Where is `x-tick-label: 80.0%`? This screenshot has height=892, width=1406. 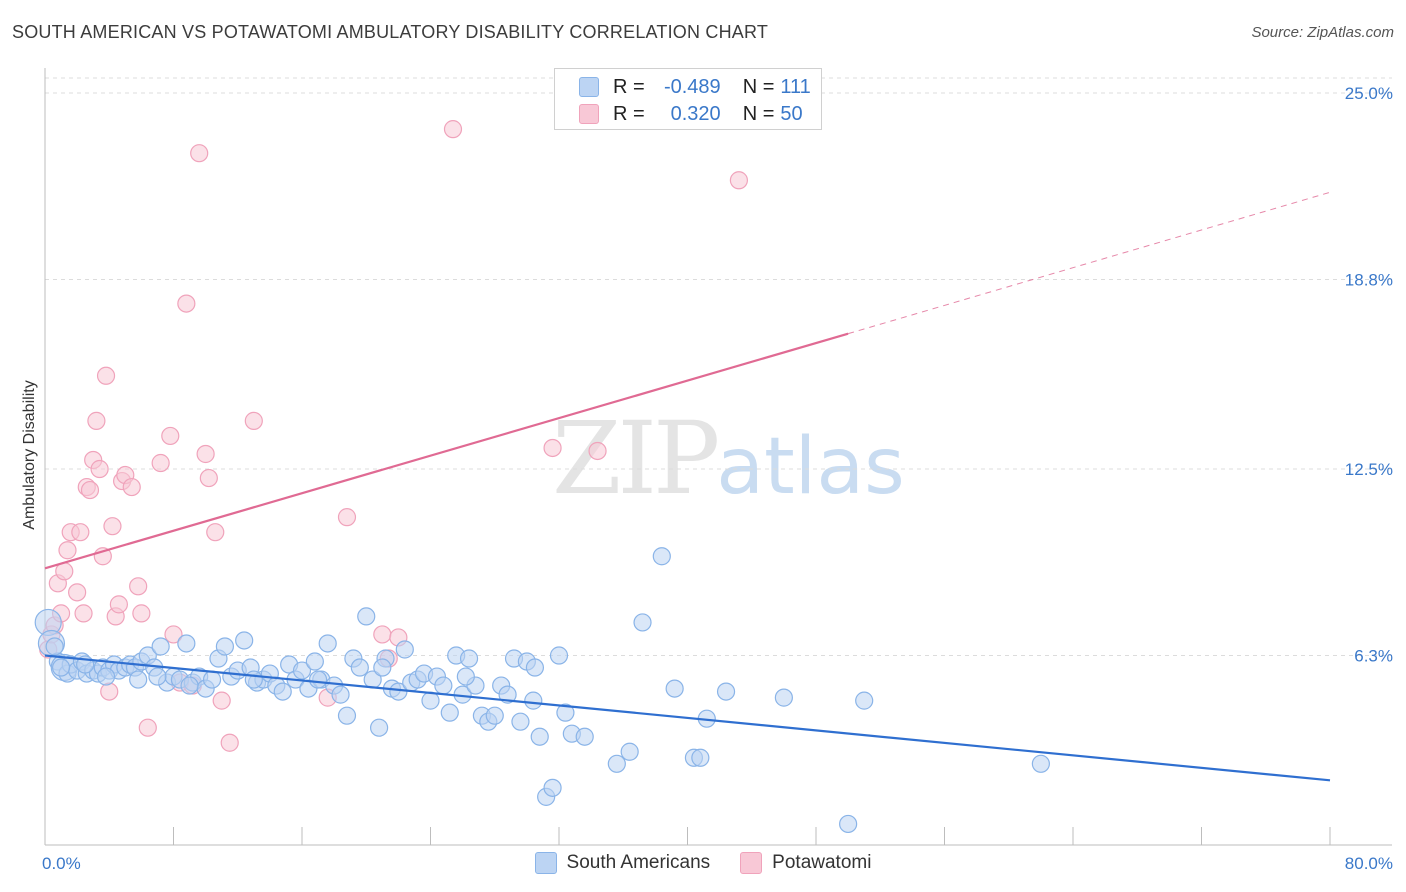
x-tick-label: 80.0% is located at coordinates (1369, 863).